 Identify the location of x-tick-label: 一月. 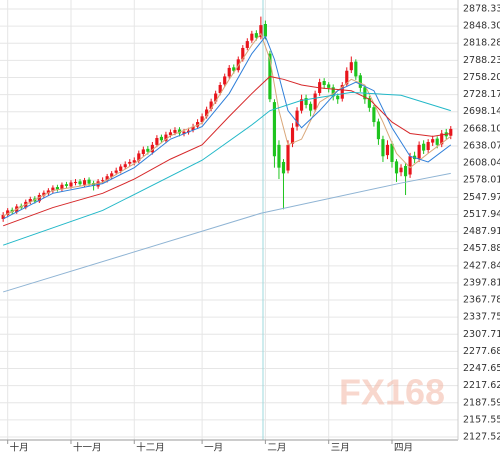
(213, 448).